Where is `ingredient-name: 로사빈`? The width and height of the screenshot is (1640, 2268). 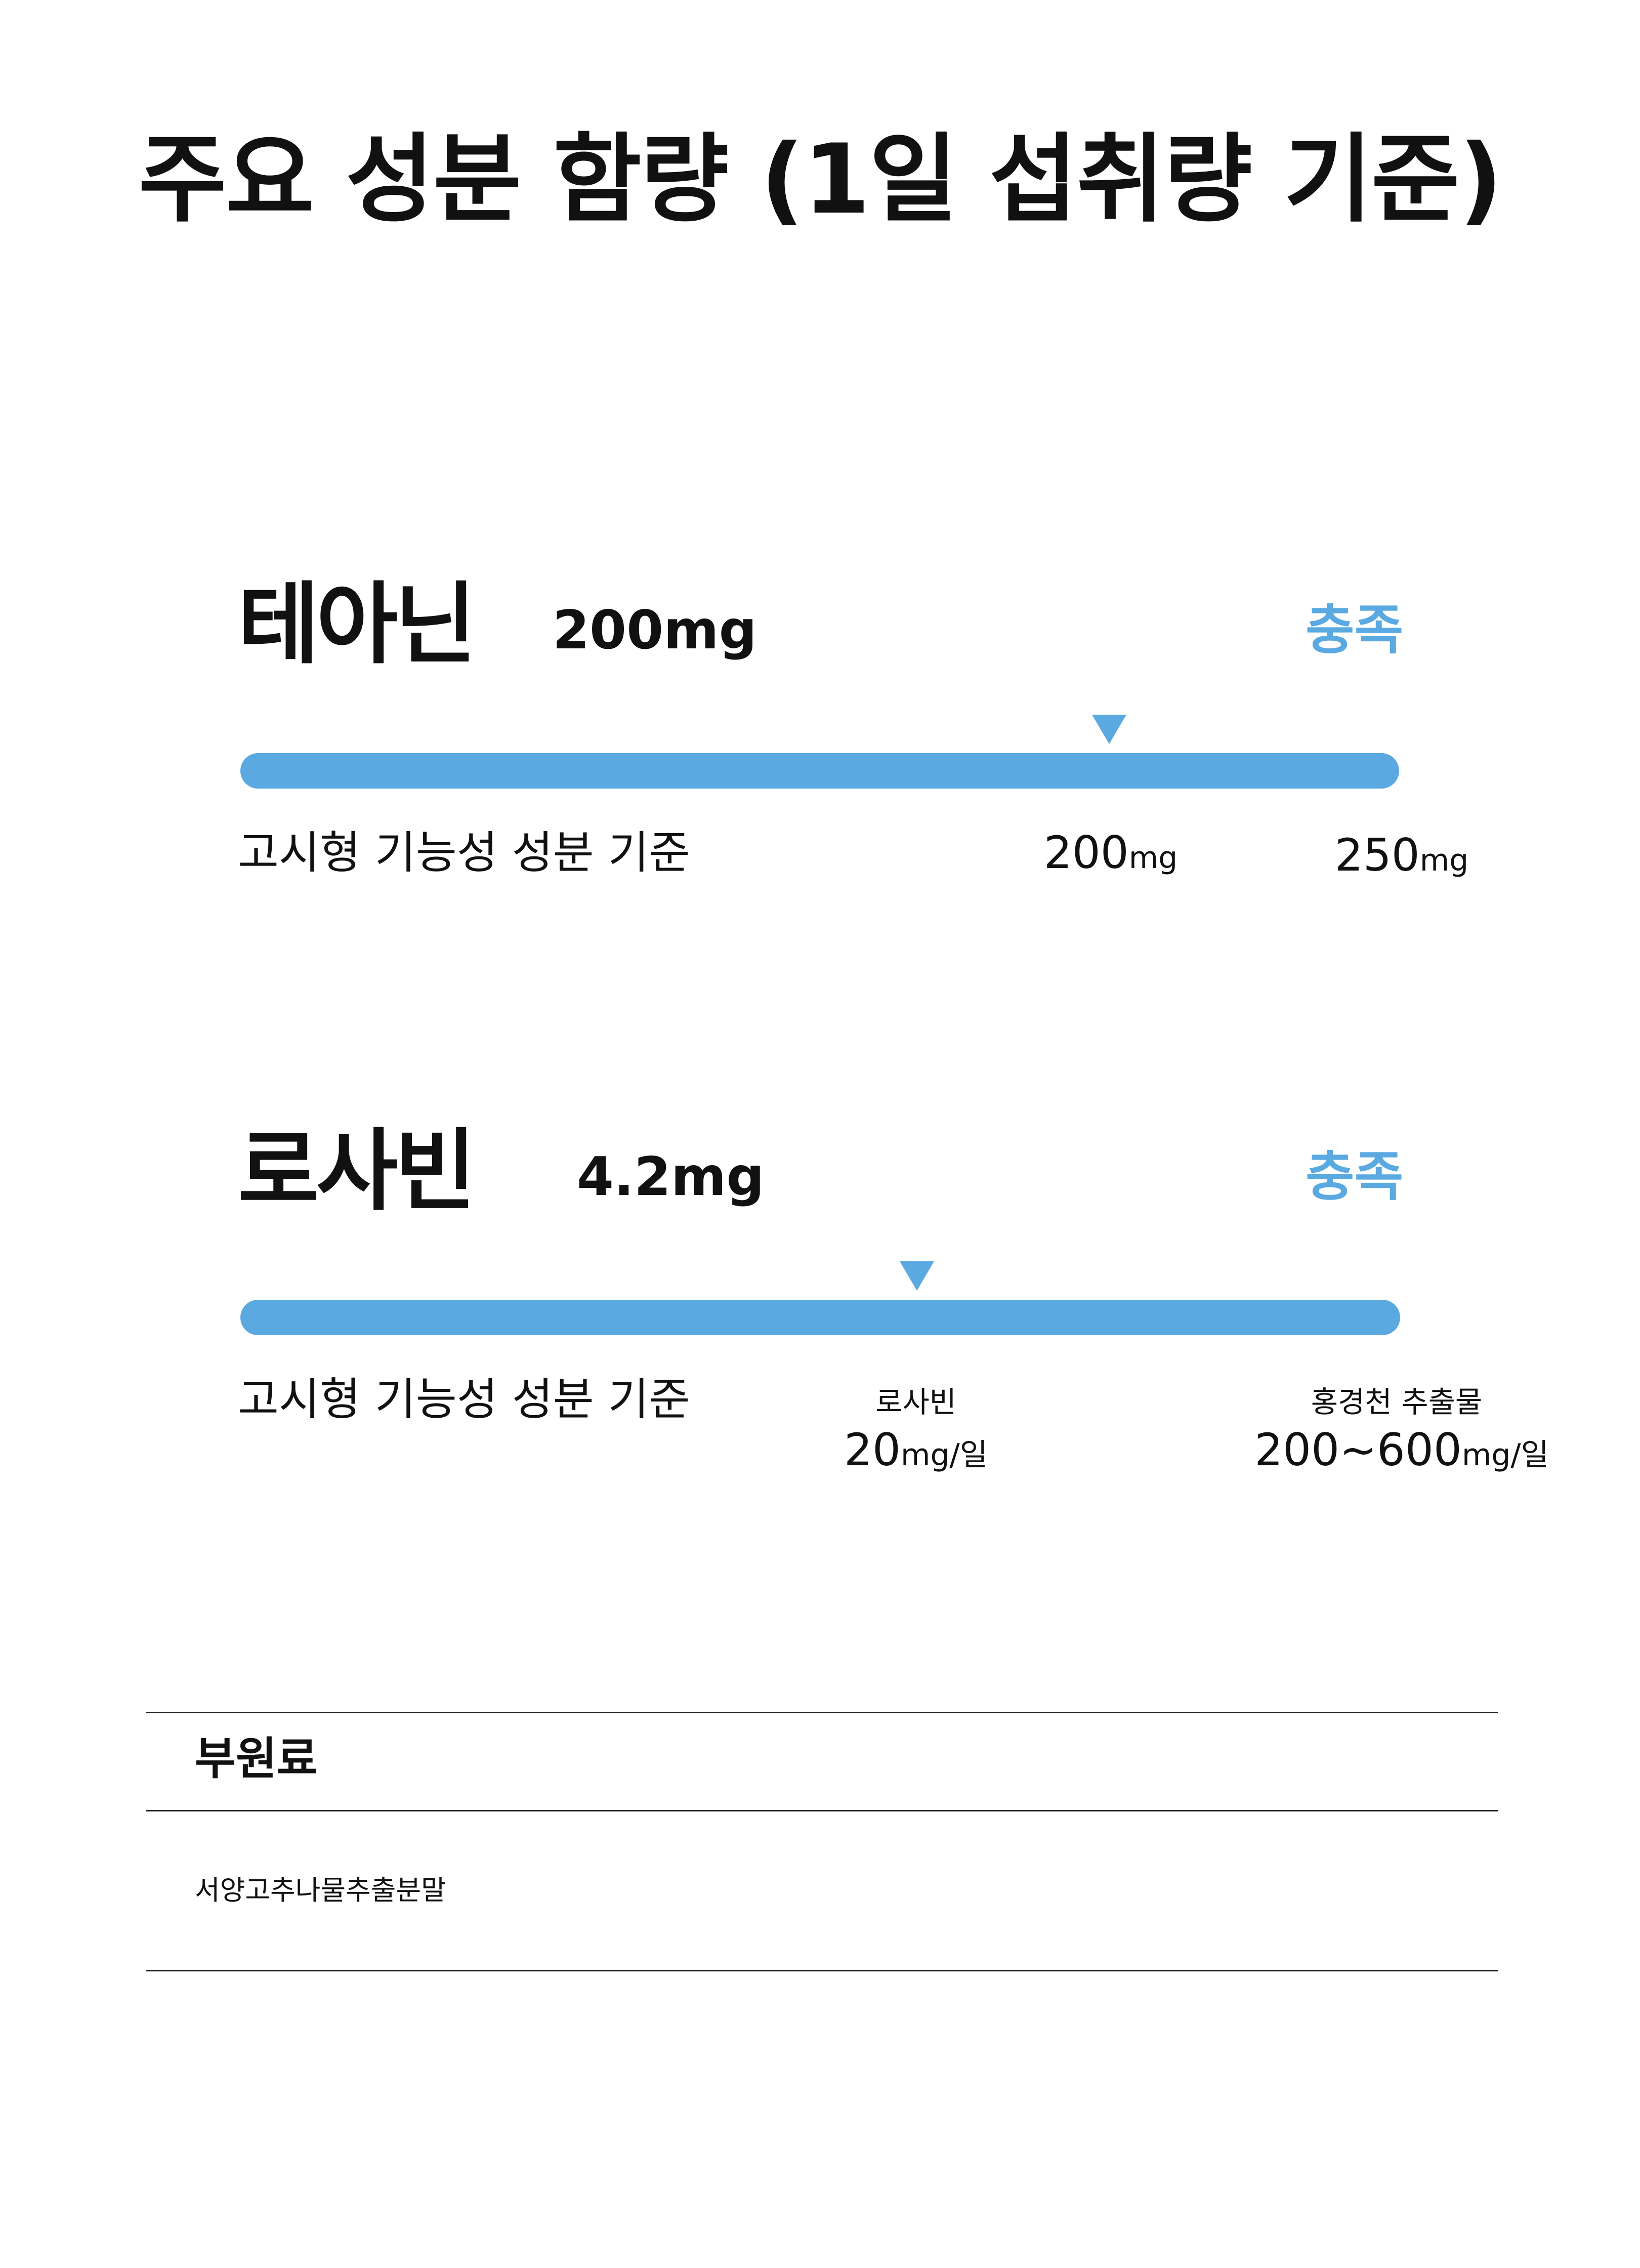
ingredient-name: 로사빈 is located at coordinates (357, 1171).